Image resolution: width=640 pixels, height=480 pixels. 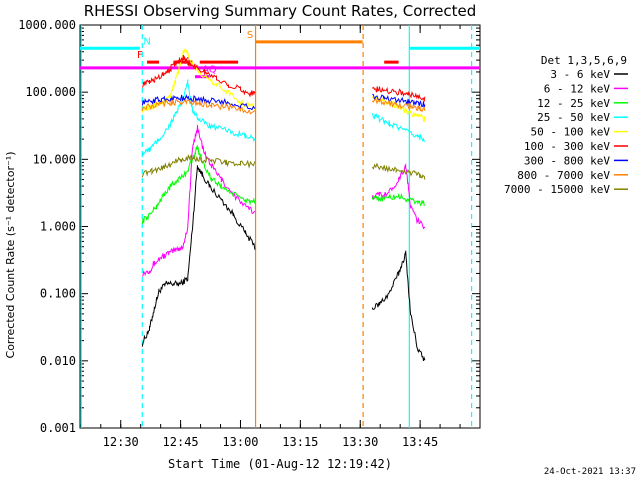 What do you see at coordinates (590, 472) in the screenshot?
I see `plot-date: 24-Oct-2021 13:37` at bounding box center [590, 472].